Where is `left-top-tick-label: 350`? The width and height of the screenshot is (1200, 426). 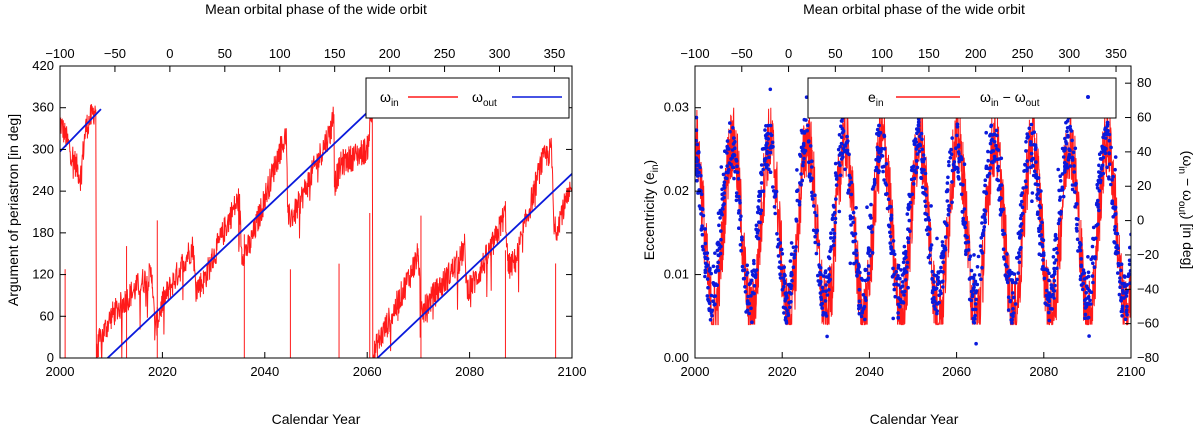 left-top-tick-label: 350 is located at coordinates (555, 53).